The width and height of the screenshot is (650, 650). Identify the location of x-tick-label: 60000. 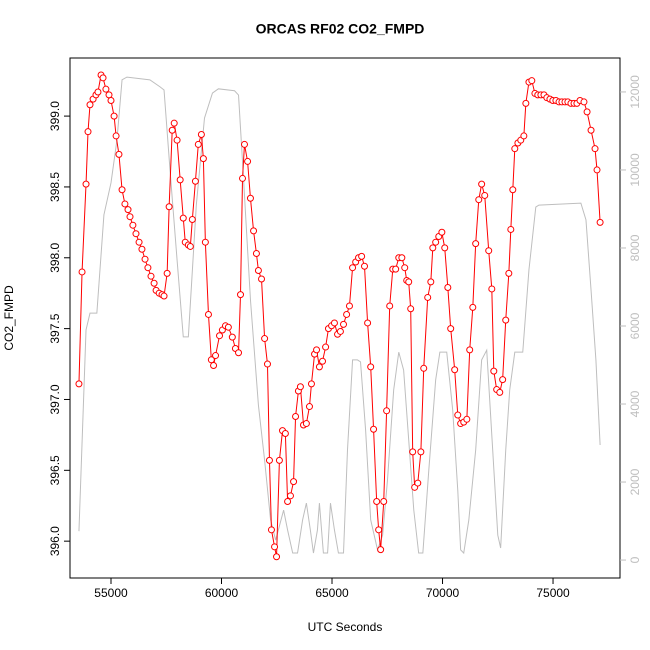
(222, 593).